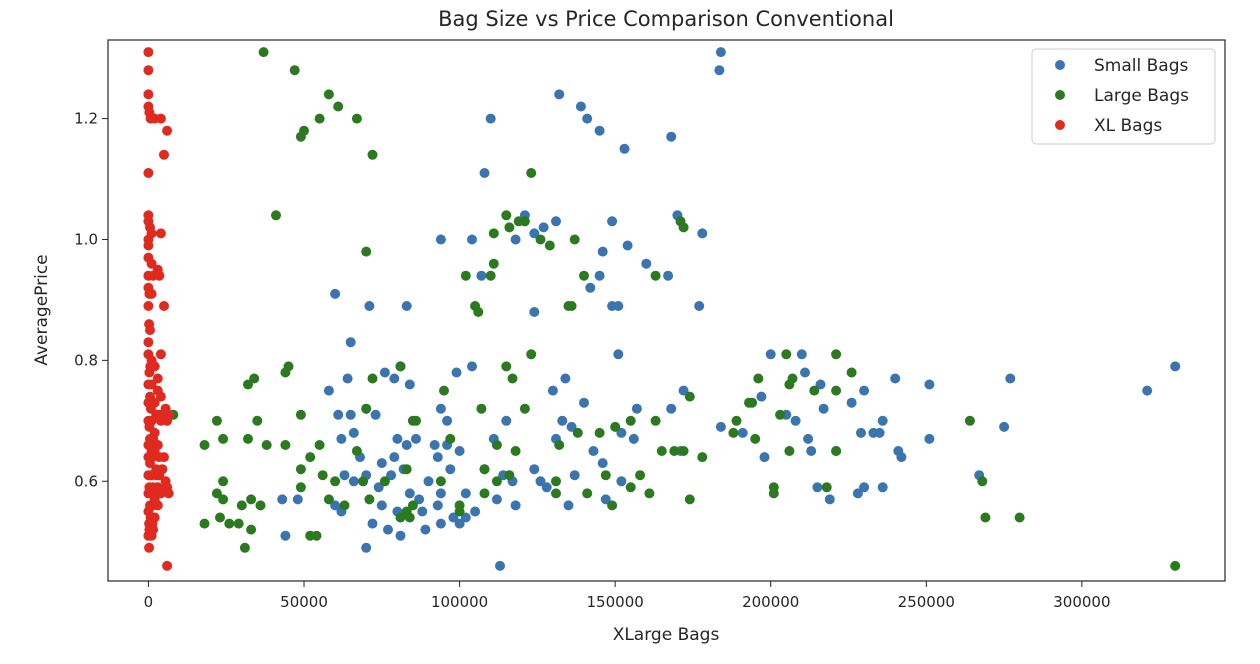  I want to click on y-tick-label: 1.0, so click(86, 239).